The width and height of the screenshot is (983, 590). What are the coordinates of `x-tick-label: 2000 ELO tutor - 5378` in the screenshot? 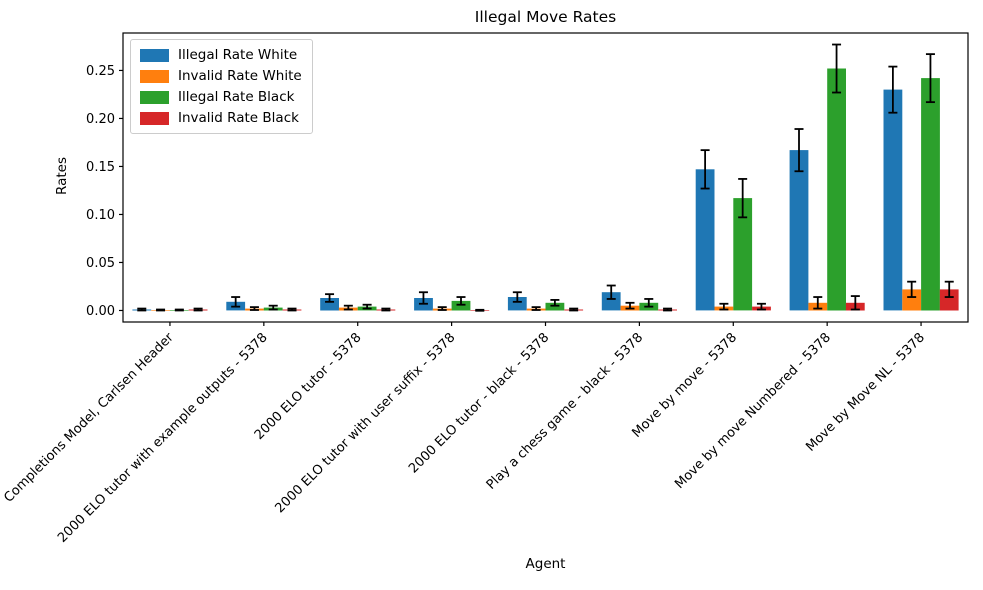 It's located at (308, 386).